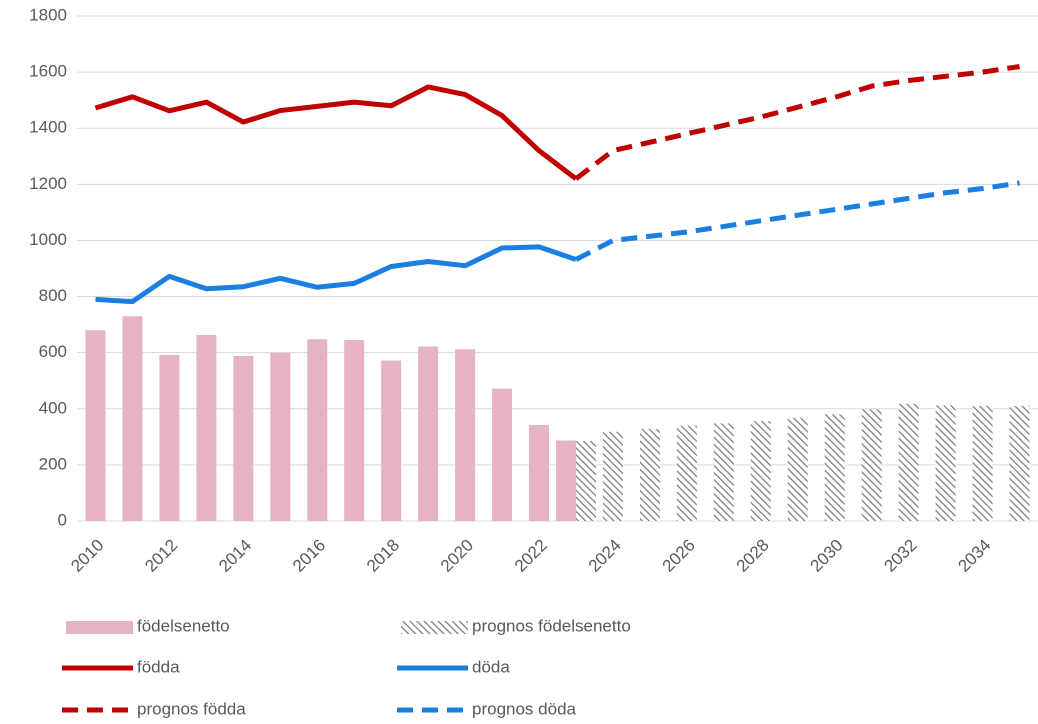 The width and height of the screenshot is (1038, 724). Describe the element at coordinates (158, 666) in the screenshot. I see `legend-label: födda` at that location.